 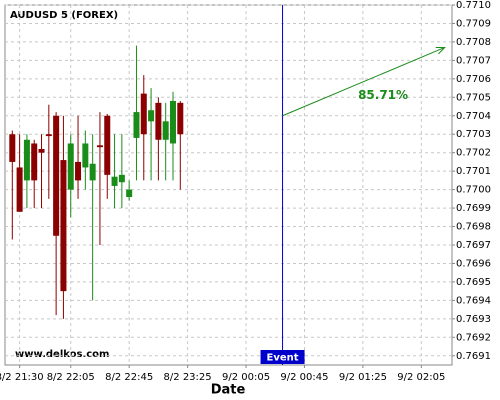 I want to click on event-label-box, so click(x=282, y=357).